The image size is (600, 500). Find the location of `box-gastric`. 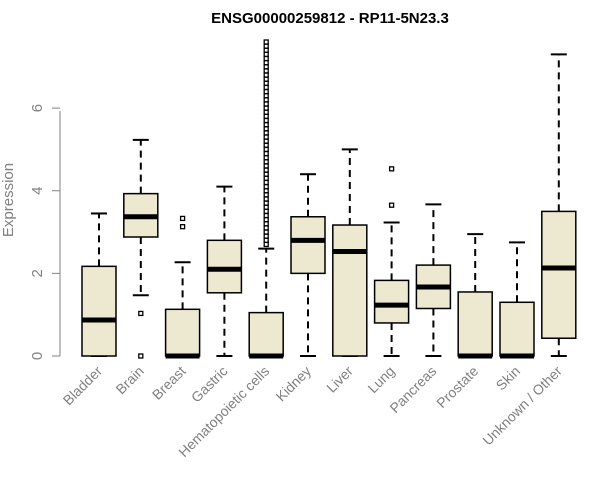

box-gastric is located at coordinates (224, 266).